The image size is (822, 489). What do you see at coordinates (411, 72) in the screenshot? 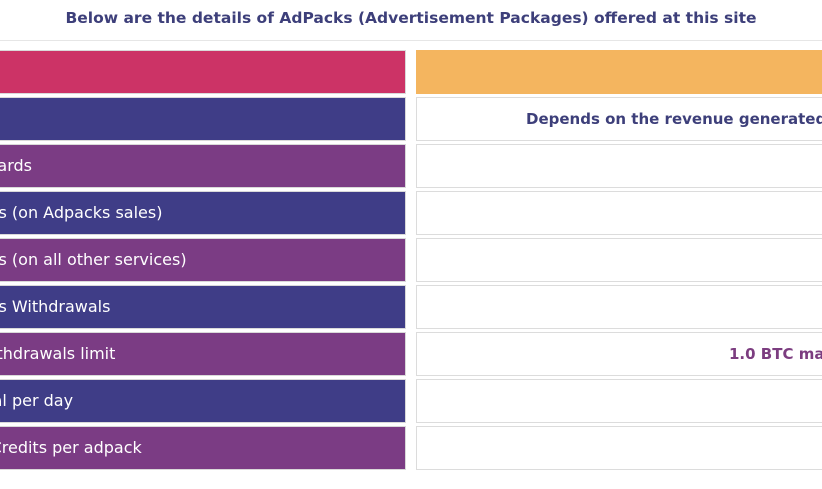
I see `table-row-header: ck` at bounding box center [411, 72].